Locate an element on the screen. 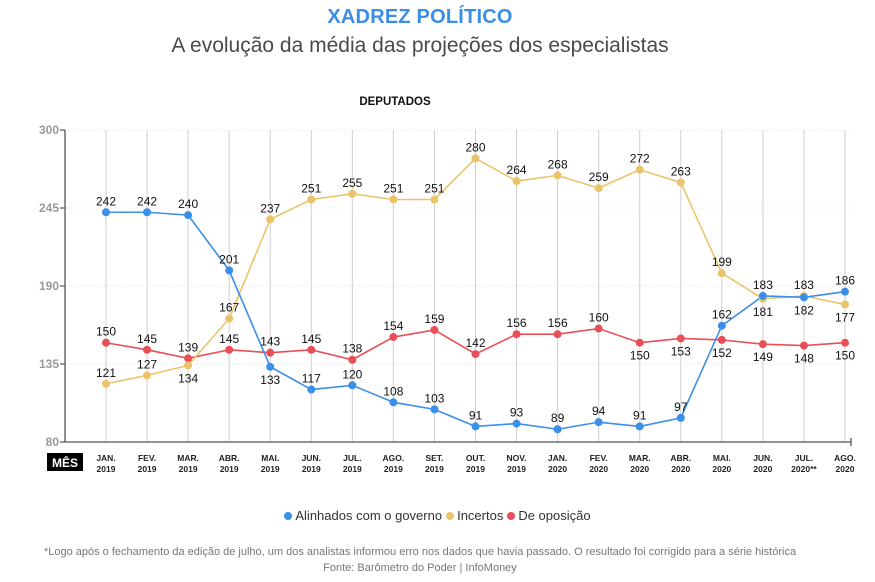 This screenshot has width=875, height=582. data-label: 160 is located at coordinates (599, 318).